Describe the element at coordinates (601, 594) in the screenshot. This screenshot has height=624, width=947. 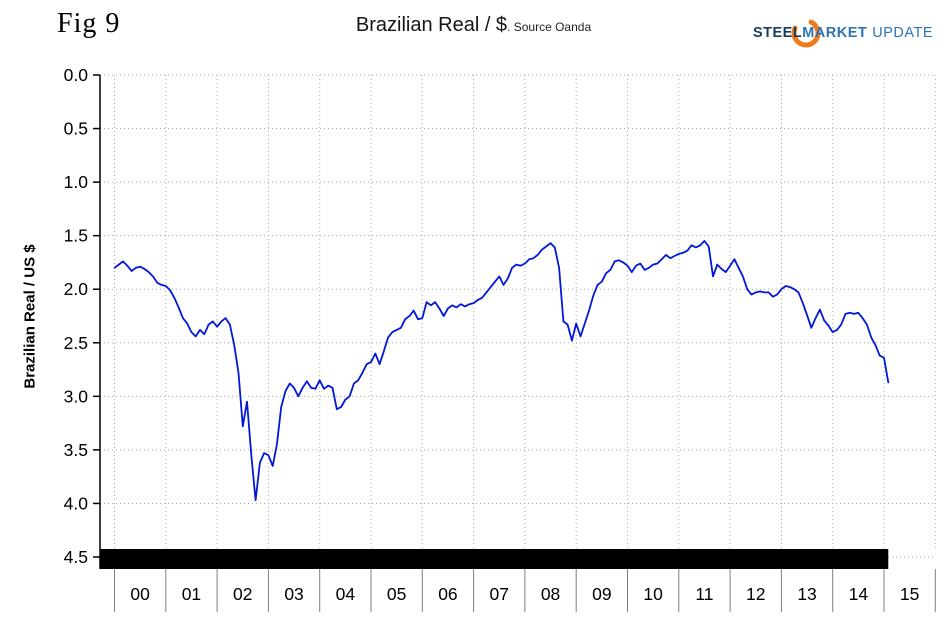
I see `x-tick-label: 09` at that location.